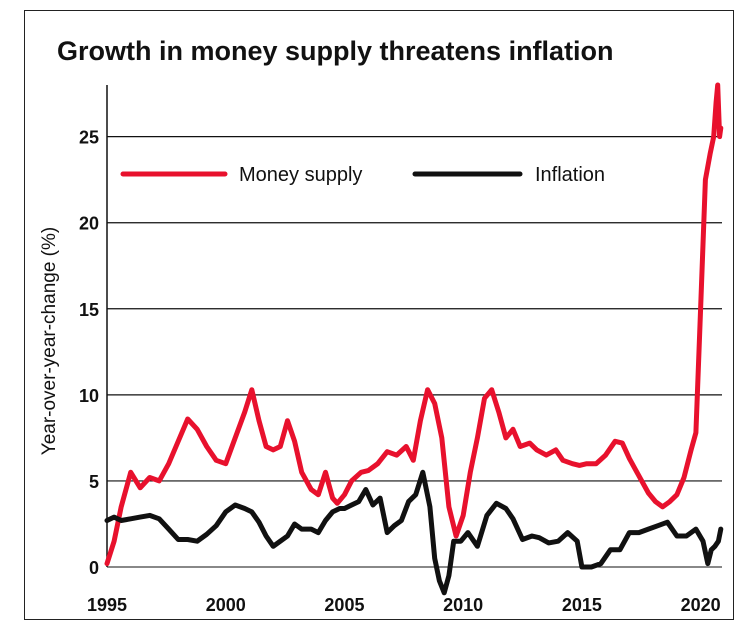  I want to click on y-tick-label: 25, so click(89, 138).